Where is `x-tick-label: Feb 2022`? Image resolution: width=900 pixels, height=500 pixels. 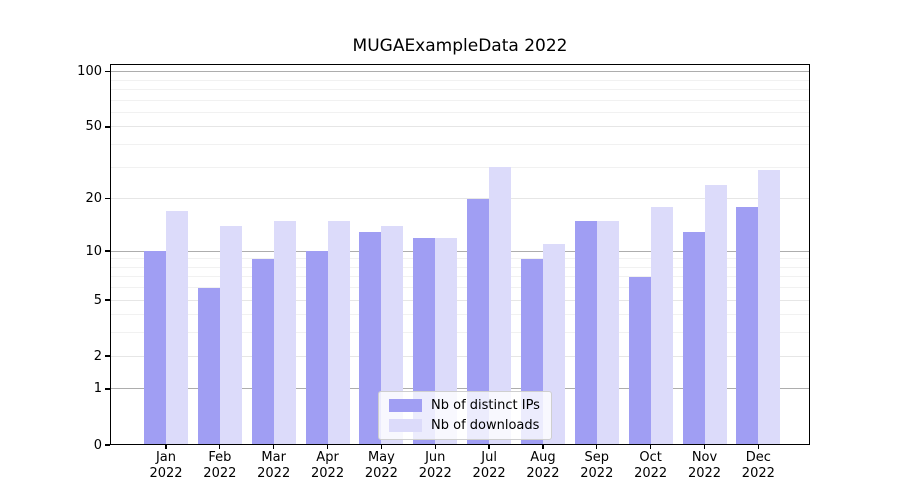
x-tick-label: Feb 2022 is located at coordinates (220, 466).